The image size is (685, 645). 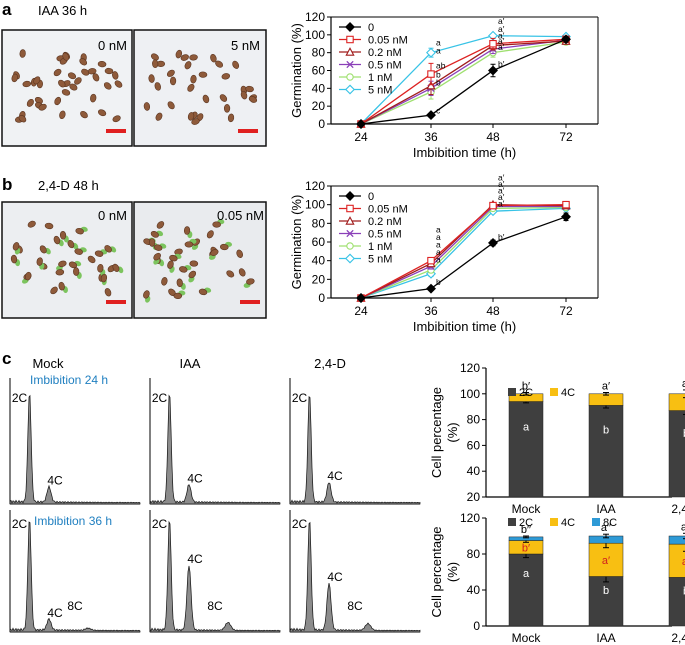 What do you see at coordinates (69, 380) in the screenshot?
I see `imbibition-24-label: Imbibition 24 h` at bounding box center [69, 380].